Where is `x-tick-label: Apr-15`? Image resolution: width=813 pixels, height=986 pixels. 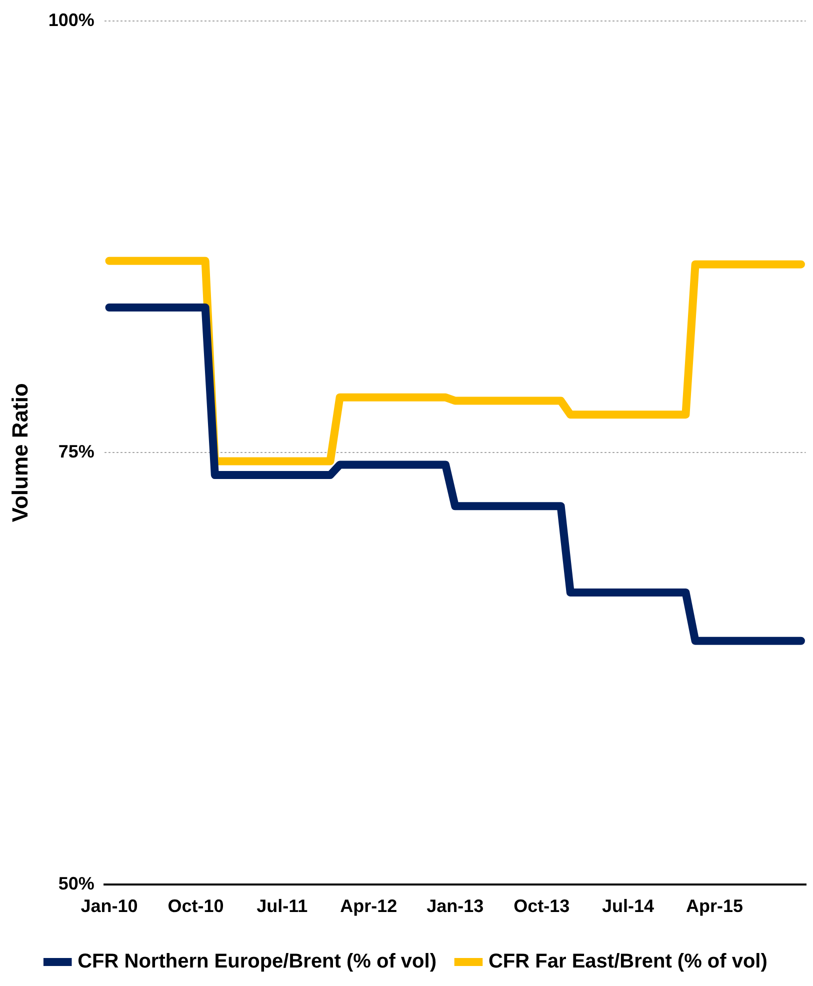 x-tick-label: Apr-15 is located at coordinates (715, 906).